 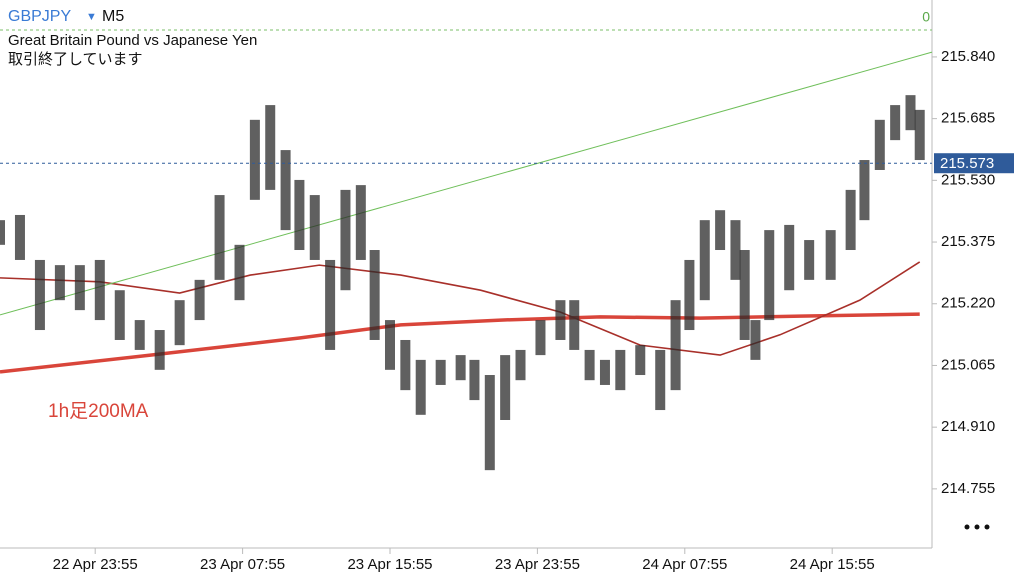 I want to click on y-tick-label: 215.065, so click(x=968, y=364).